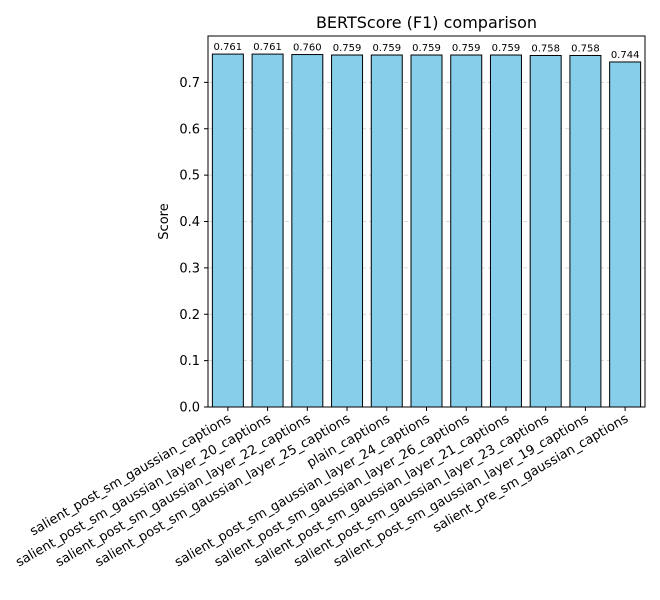  What do you see at coordinates (189, 268) in the screenshot?
I see `y-tick-label: 0.3` at bounding box center [189, 268].